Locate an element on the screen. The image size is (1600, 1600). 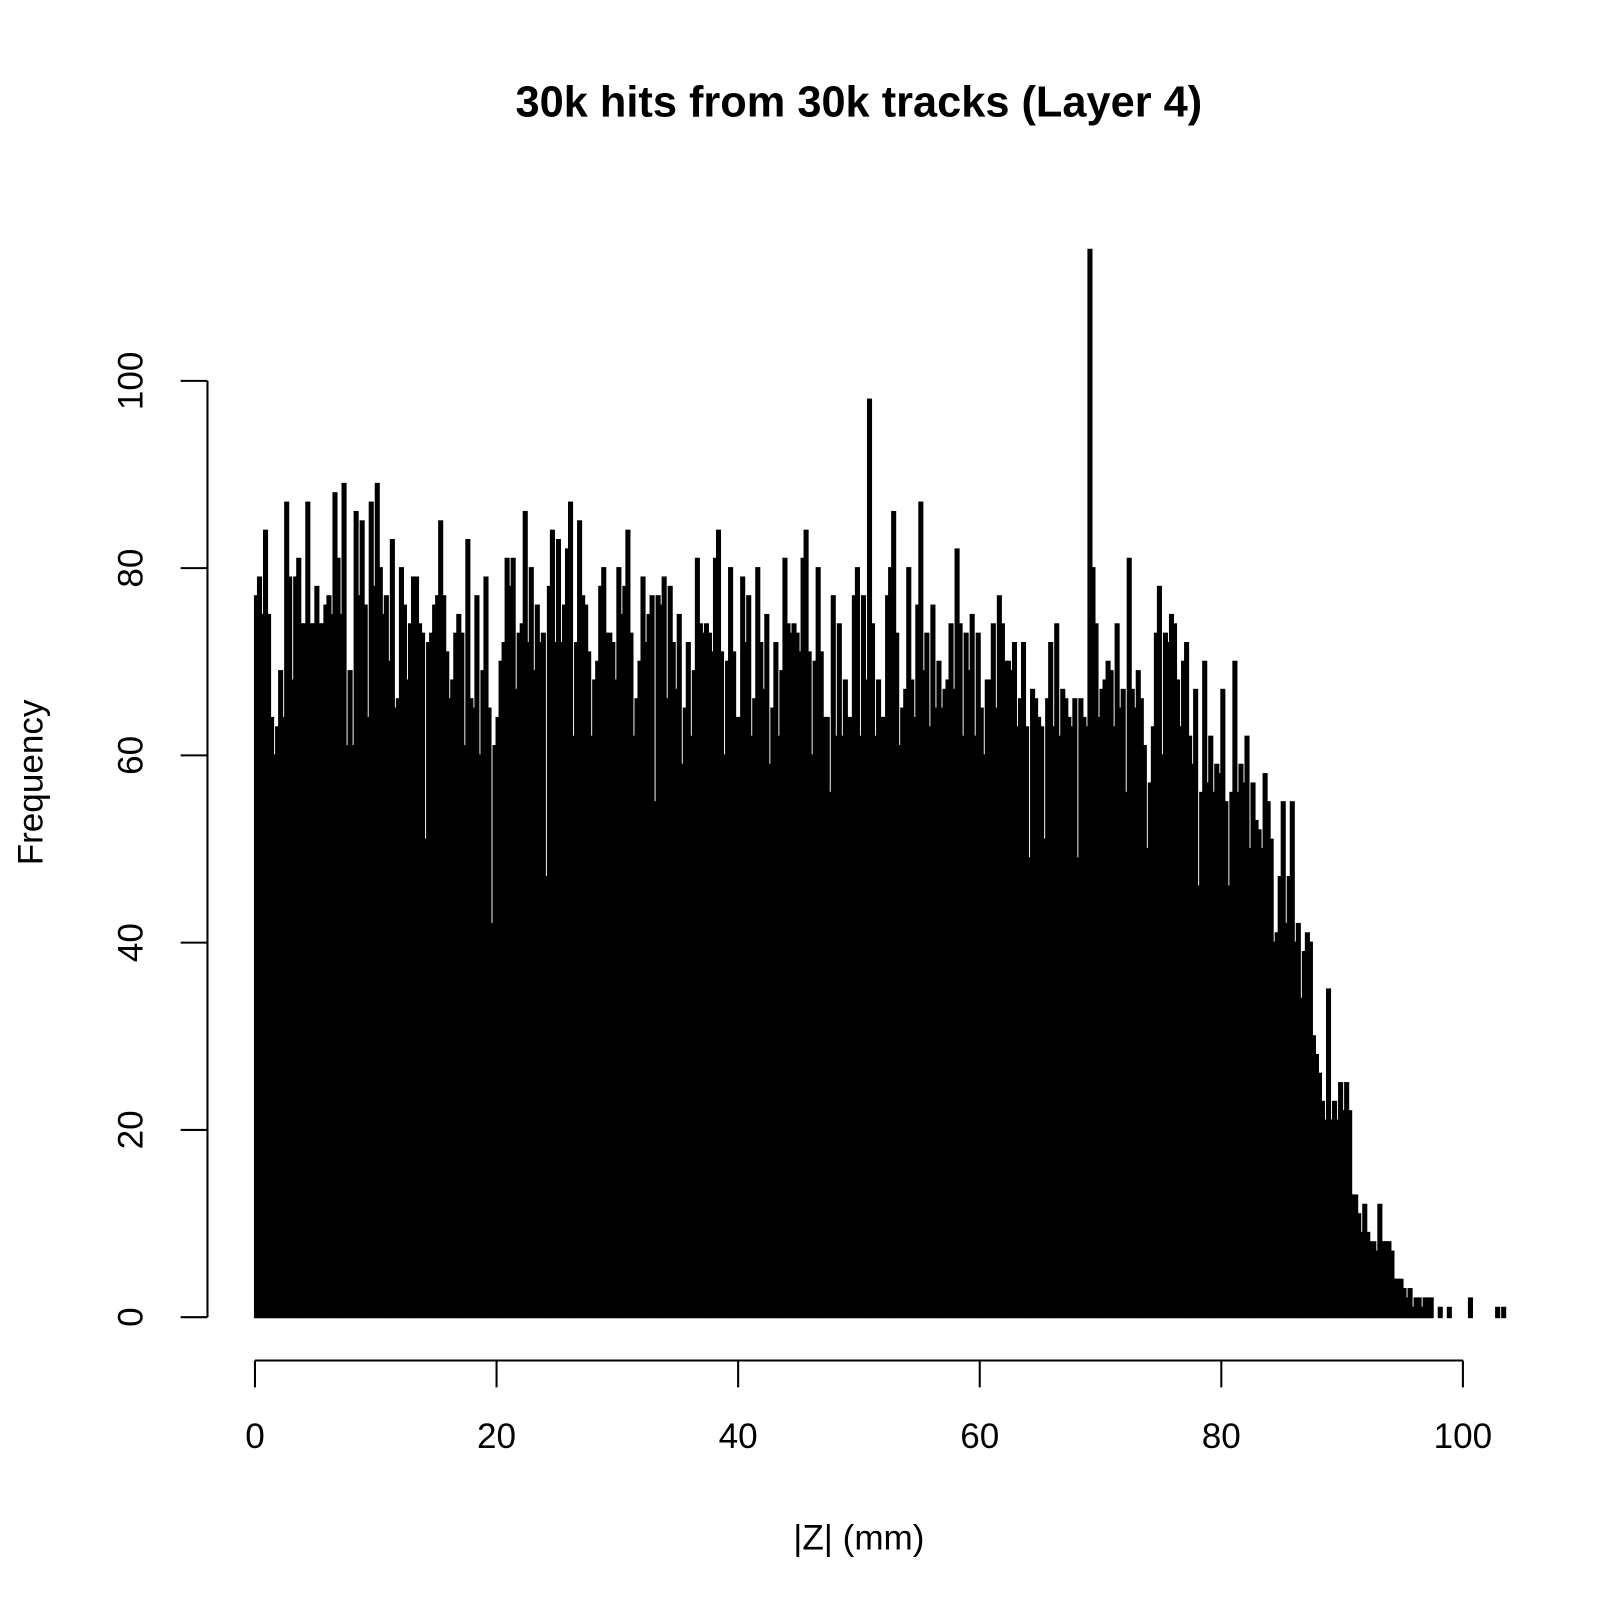
y-tick-label: 80 is located at coordinates (130, 568).